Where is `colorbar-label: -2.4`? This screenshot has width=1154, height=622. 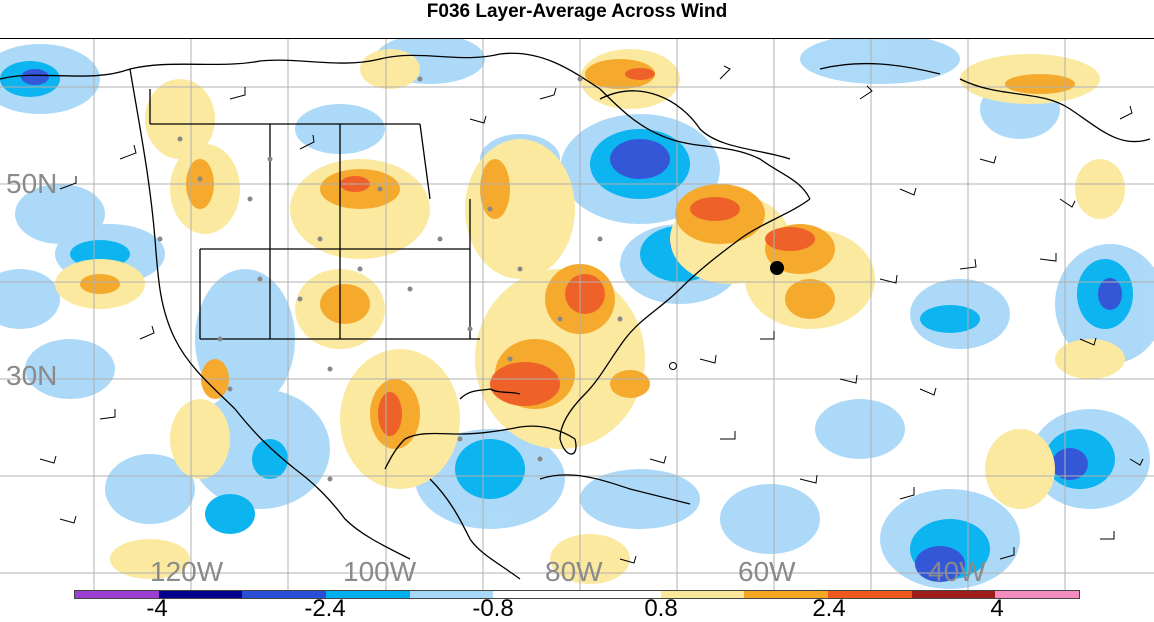
colorbar-label: -2.4 is located at coordinates (325, 608).